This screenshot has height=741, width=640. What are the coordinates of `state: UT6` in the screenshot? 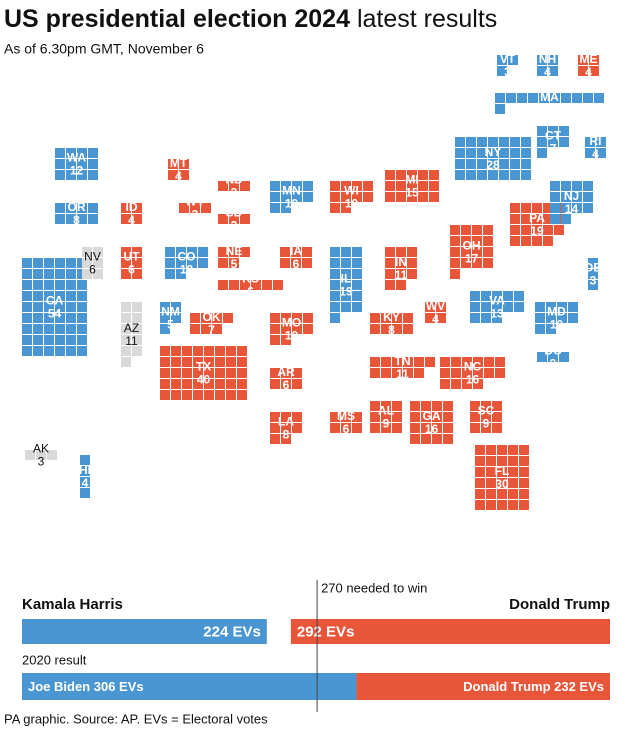 It's located at (131, 263).